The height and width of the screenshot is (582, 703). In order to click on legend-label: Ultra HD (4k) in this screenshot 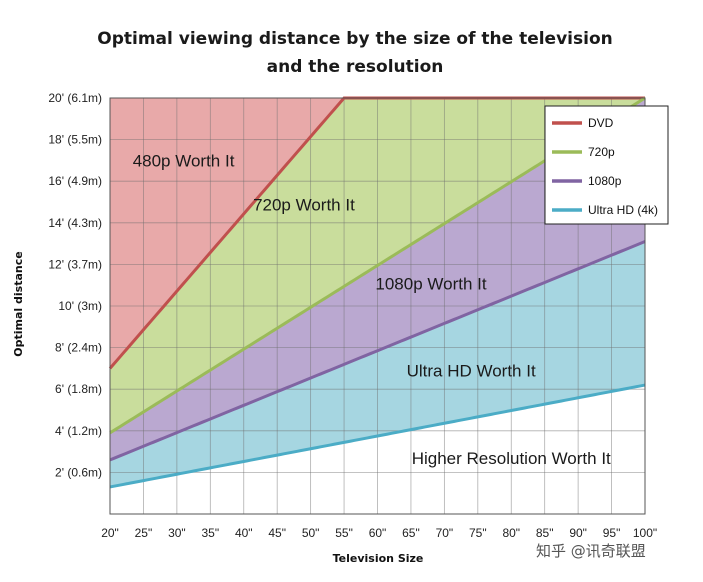, I will do `click(623, 210)`.